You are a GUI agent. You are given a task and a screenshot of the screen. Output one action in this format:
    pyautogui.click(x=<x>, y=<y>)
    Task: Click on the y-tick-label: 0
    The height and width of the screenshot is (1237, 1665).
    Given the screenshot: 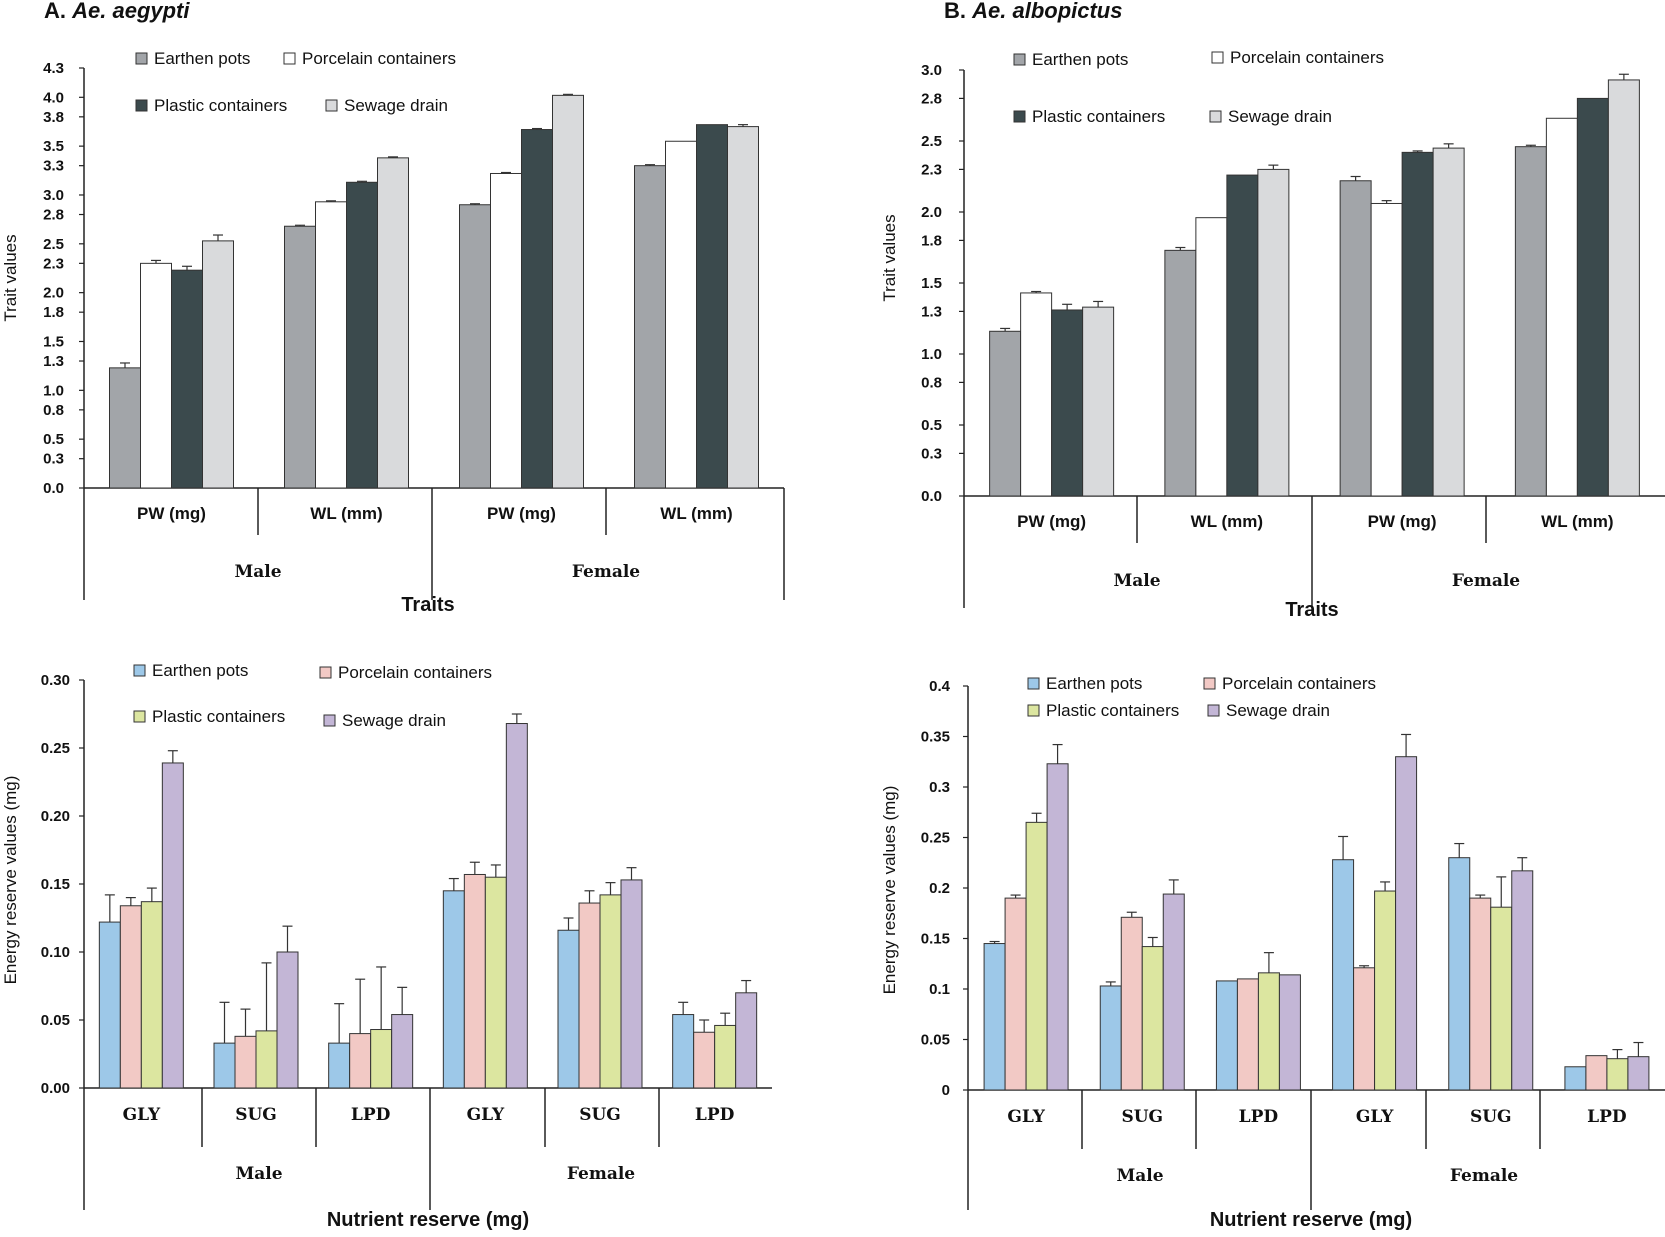 What is the action you would take?
    pyautogui.click(x=946, y=1090)
    